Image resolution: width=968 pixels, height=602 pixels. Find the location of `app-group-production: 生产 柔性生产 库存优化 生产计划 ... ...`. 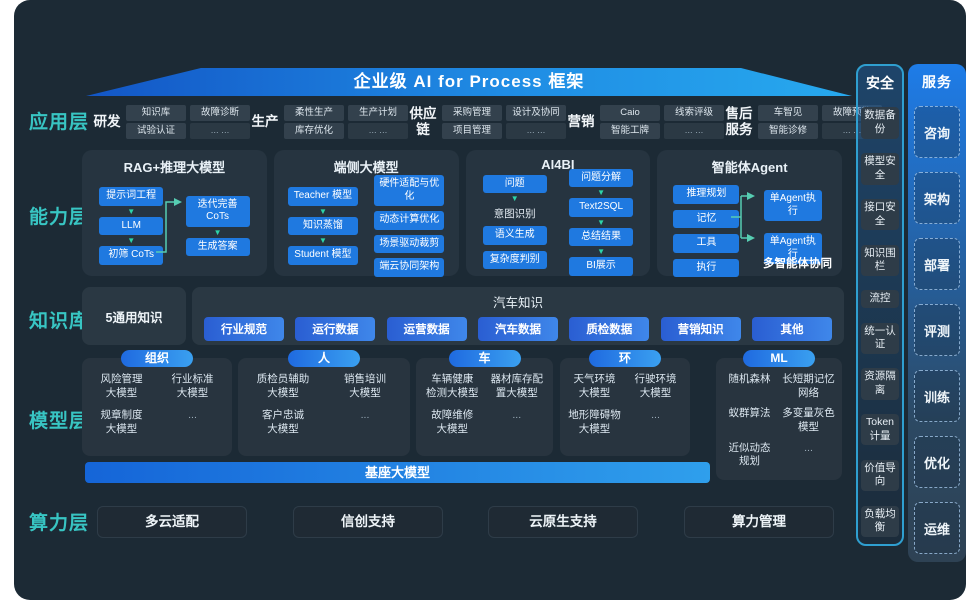

app-group-production: 生产 柔性生产 库存优化 生产计划 ... ... is located at coordinates (329, 122).